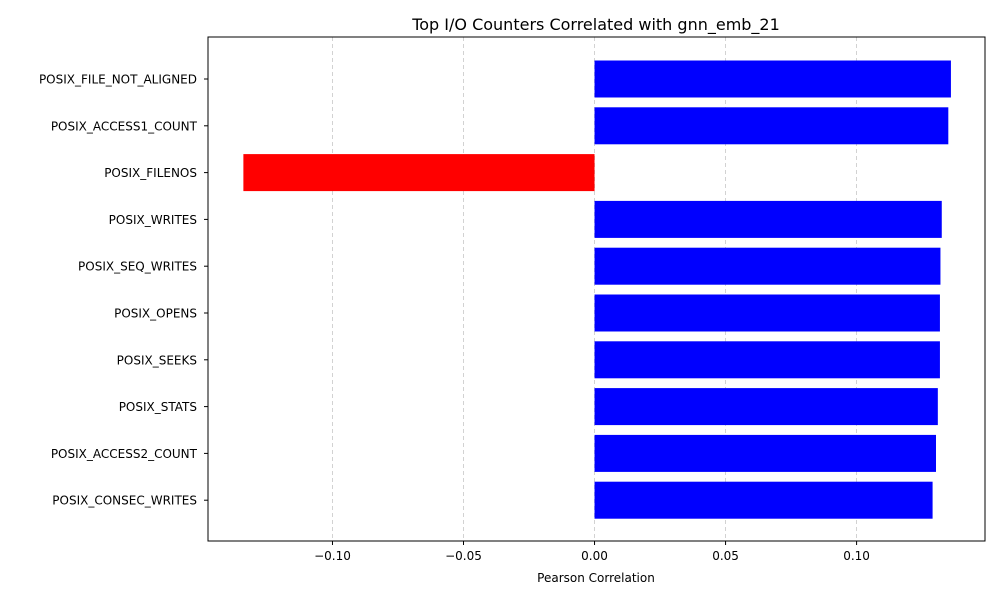 The image size is (1000, 600). What do you see at coordinates (124, 454) in the screenshot?
I see `y-tick-label: POSIX_ACCESS2_COUNT` at bounding box center [124, 454].